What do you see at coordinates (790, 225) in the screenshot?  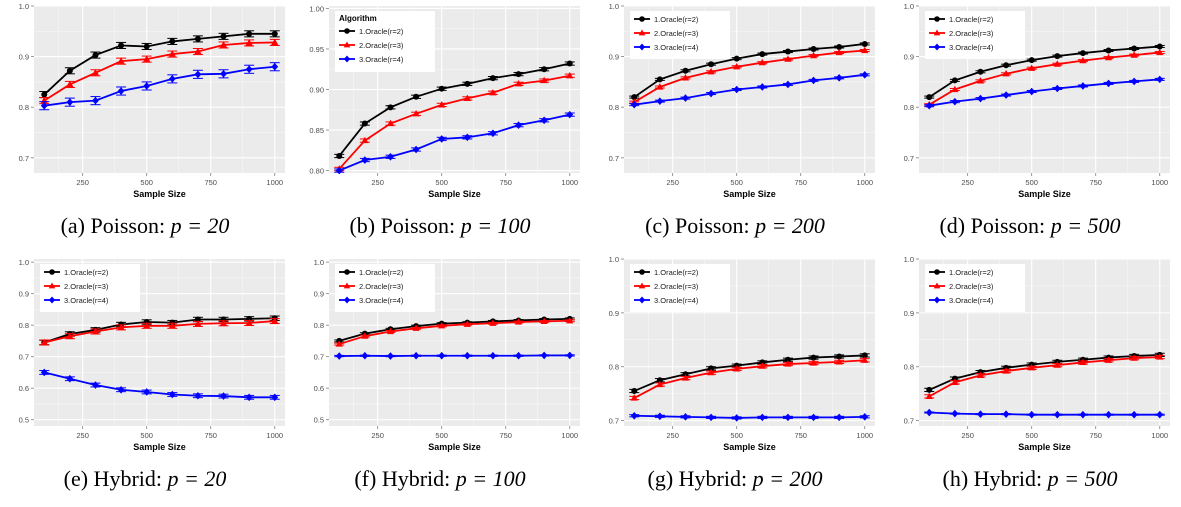 I see `caption-math: p = 200` at bounding box center [790, 225].